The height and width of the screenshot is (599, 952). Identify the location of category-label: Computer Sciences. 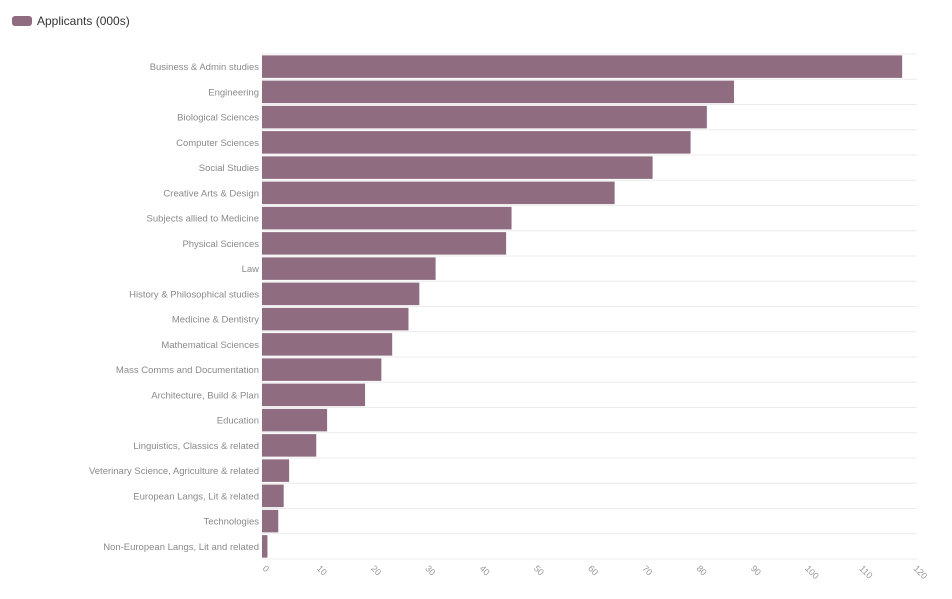
(217, 143).